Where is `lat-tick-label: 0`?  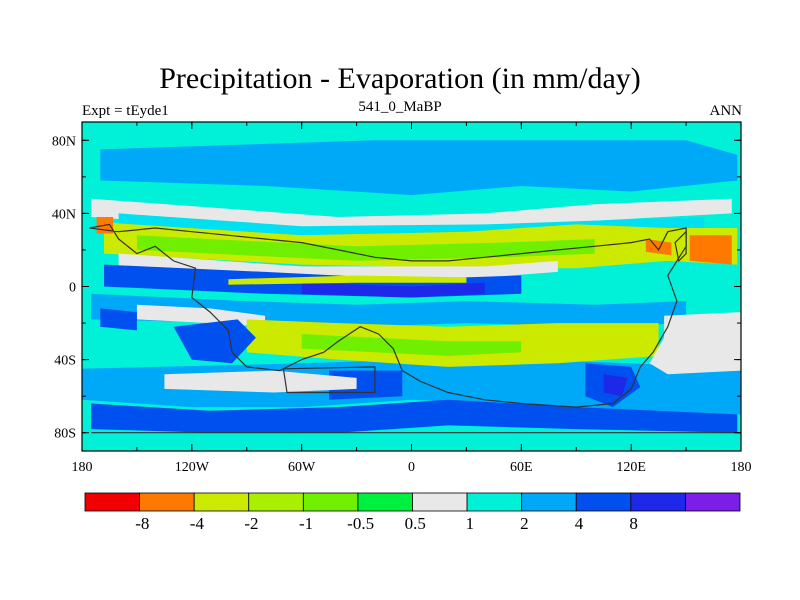 lat-tick-label: 0 is located at coordinates (72, 288).